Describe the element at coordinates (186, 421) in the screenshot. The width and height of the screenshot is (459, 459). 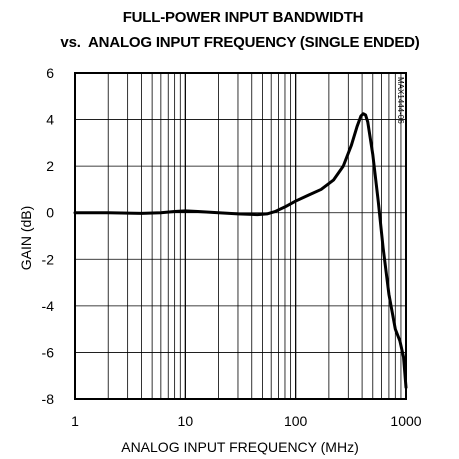
I see `x-tick-label: 10` at that location.